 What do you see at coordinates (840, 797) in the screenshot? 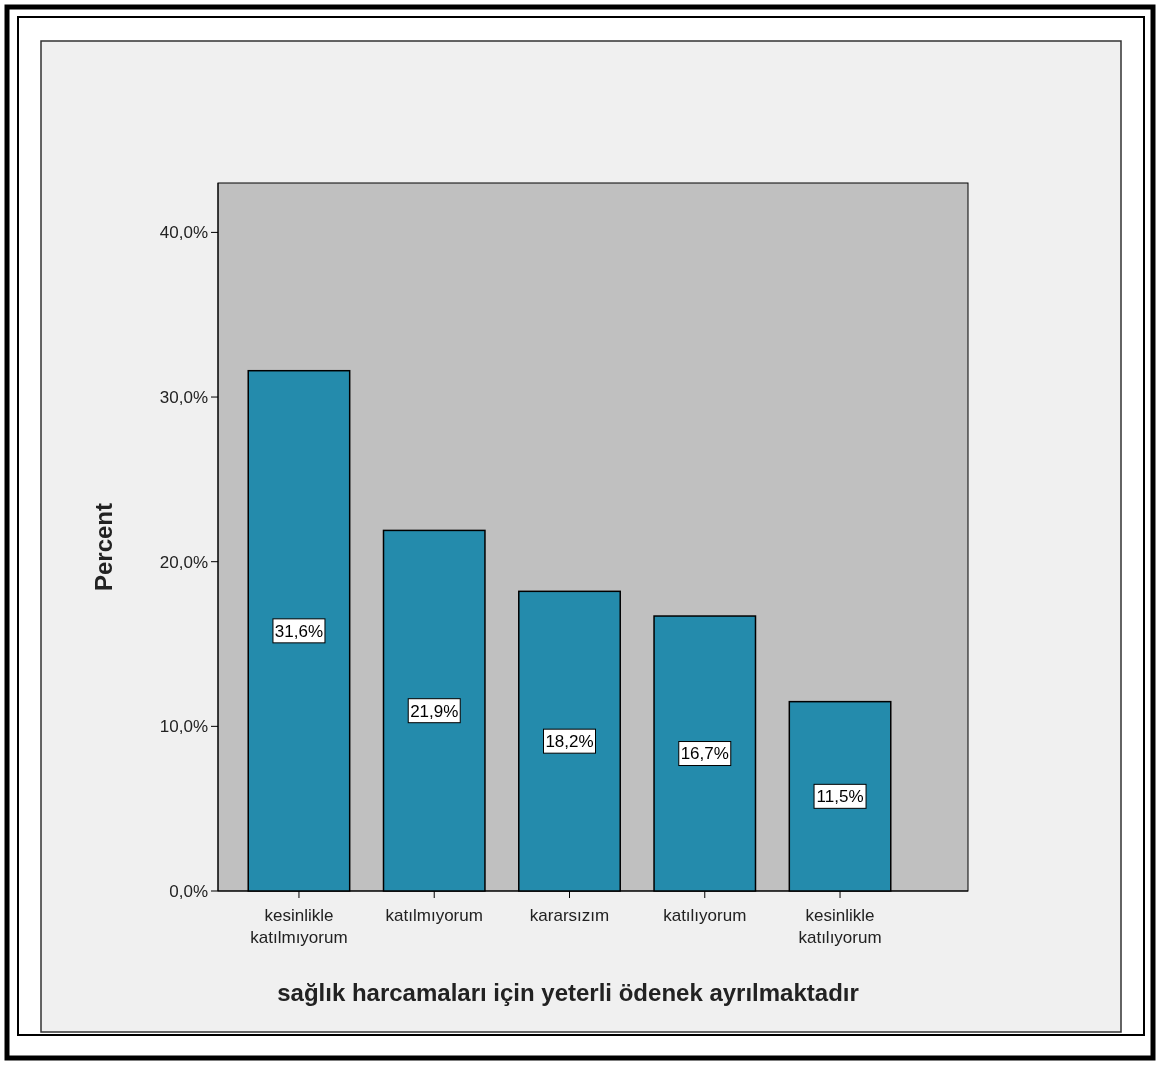
I see `data-label: 11,5%` at bounding box center [840, 797].